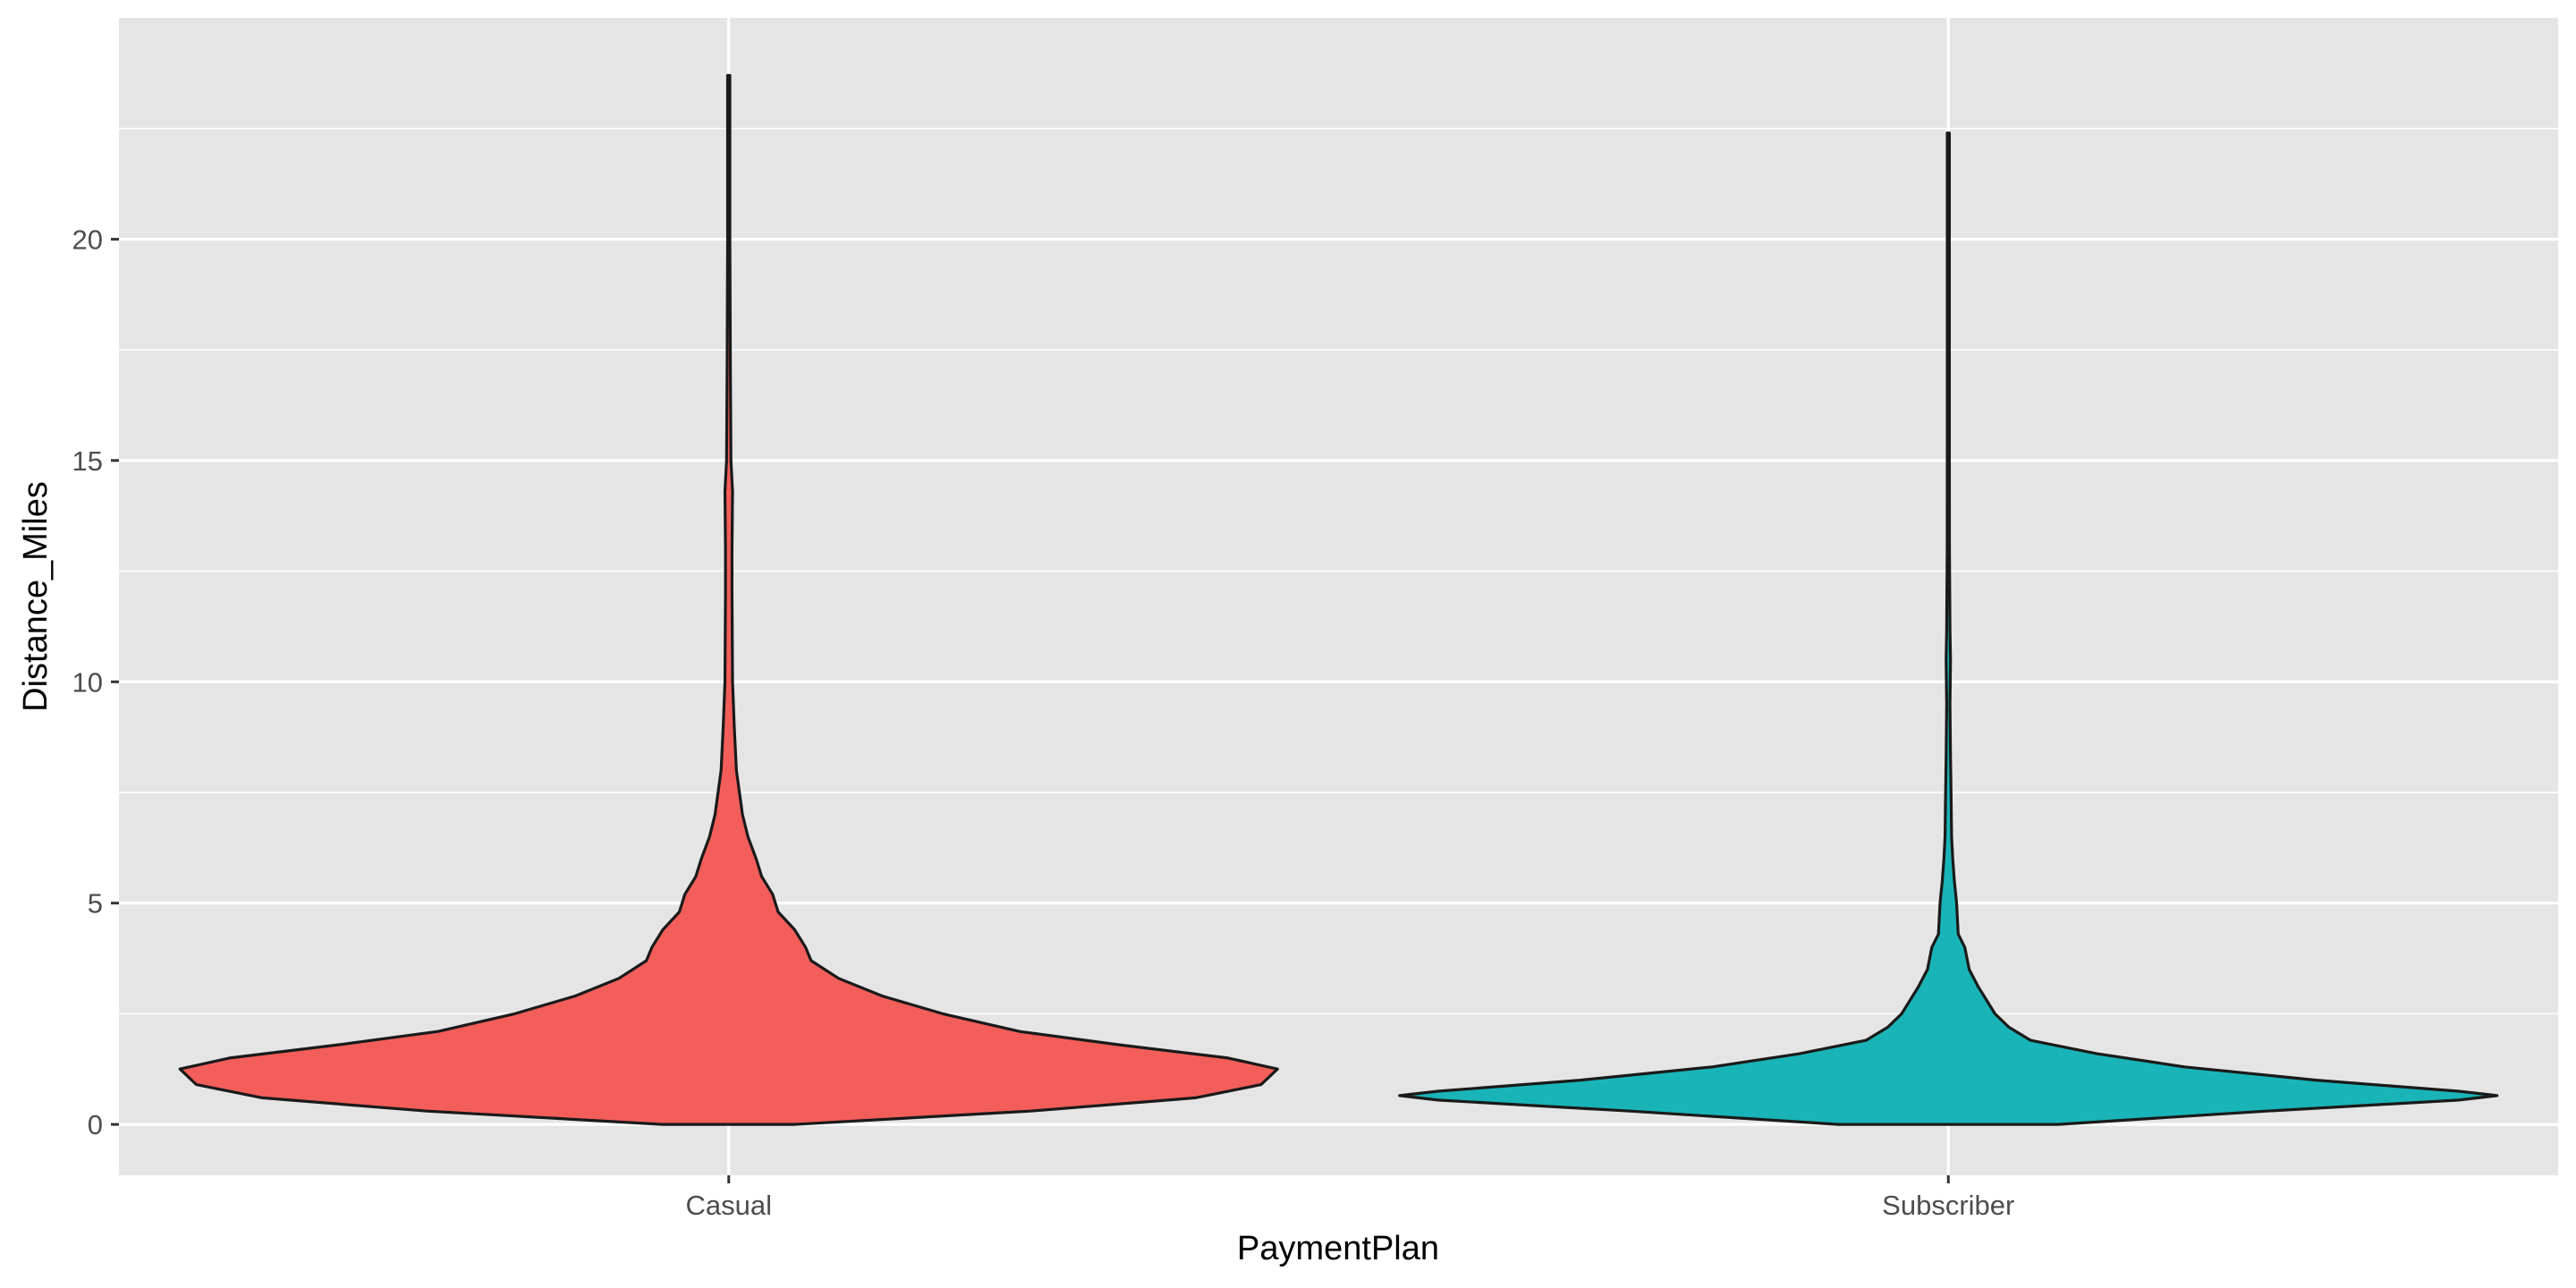 This screenshot has height=1288, width=2576. I want to click on y-tick-label: 0, so click(95, 1124).